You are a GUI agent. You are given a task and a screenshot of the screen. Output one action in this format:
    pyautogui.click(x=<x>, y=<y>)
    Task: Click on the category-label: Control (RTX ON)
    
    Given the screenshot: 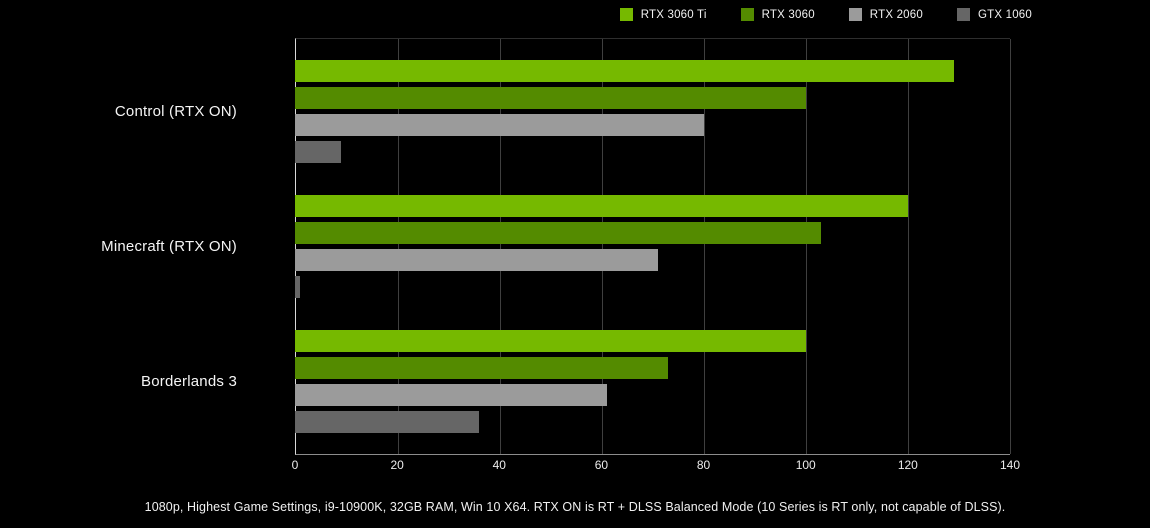 What is the action you would take?
    pyautogui.click(x=175, y=111)
    